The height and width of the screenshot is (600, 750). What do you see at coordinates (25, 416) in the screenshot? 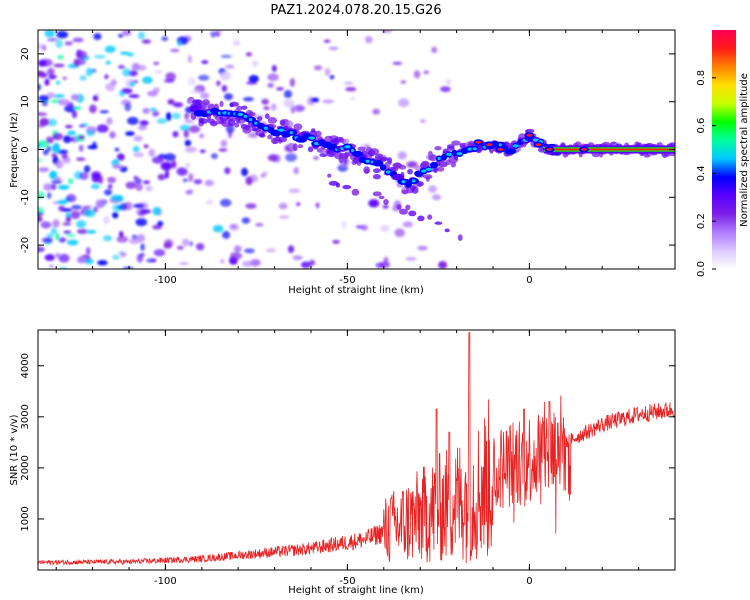
I see `snr-y-tick-label: 3000` at bounding box center [25, 416].